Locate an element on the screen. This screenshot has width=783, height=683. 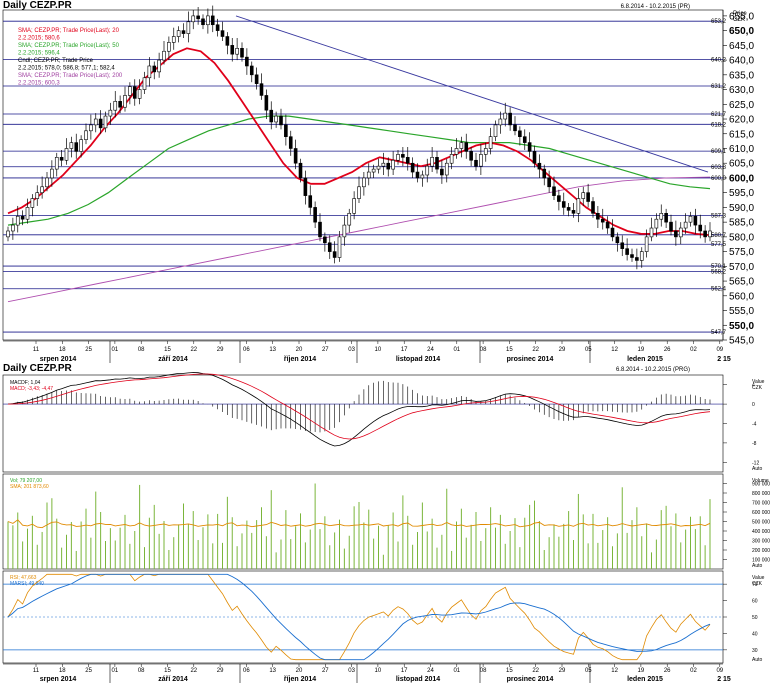
date-range: 6.8.2014 - 10.2.2015 (PR) is located at coordinates (655, 7).